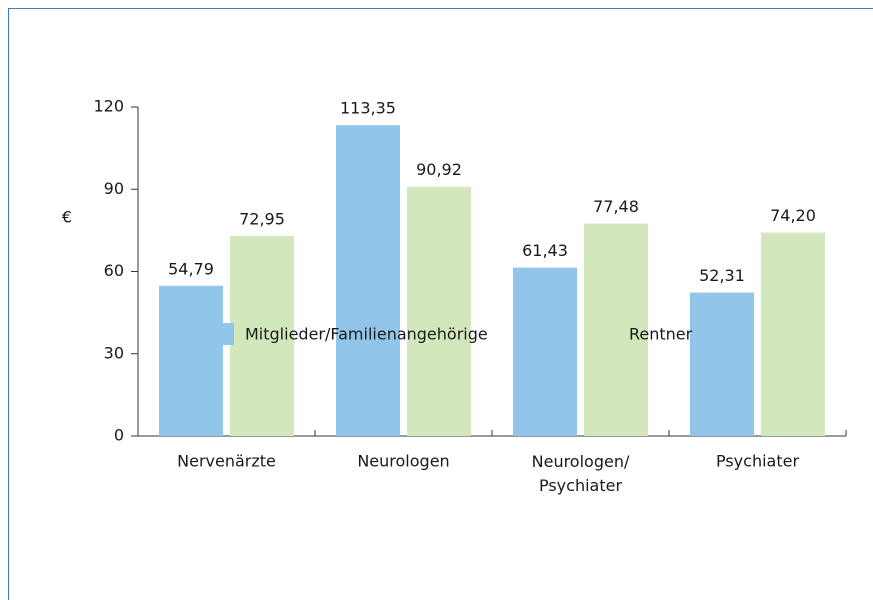  I want to click on data-label: 61,43, so click(545, 250).